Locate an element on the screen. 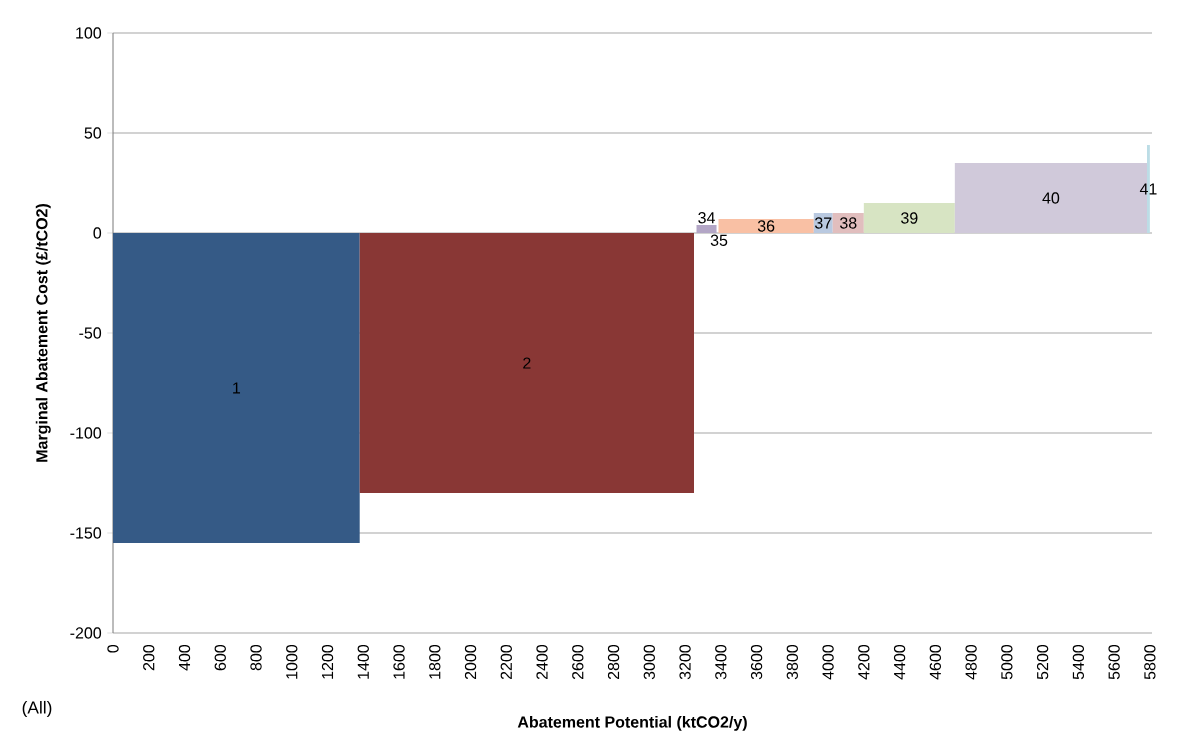 The image size is (1203, 733). series-label: 40 is located at coordinates (1051, 198).